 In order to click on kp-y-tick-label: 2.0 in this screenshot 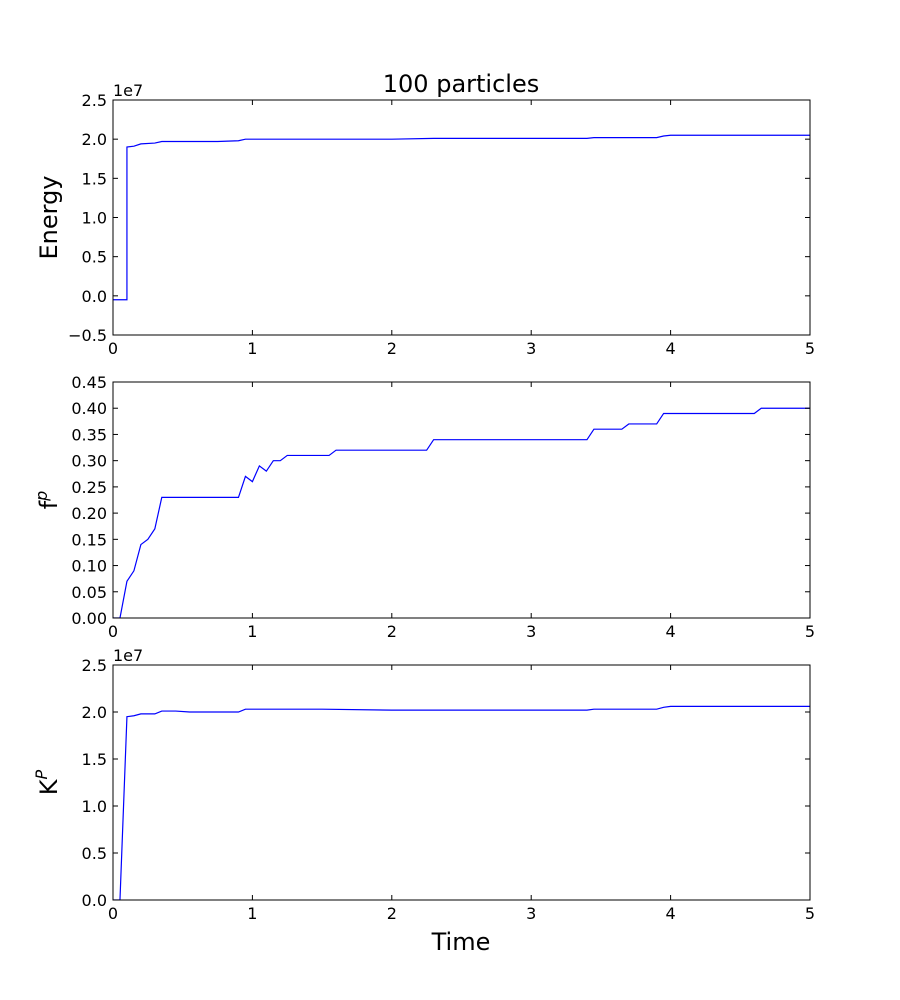, I will do `click(94, 712)`.